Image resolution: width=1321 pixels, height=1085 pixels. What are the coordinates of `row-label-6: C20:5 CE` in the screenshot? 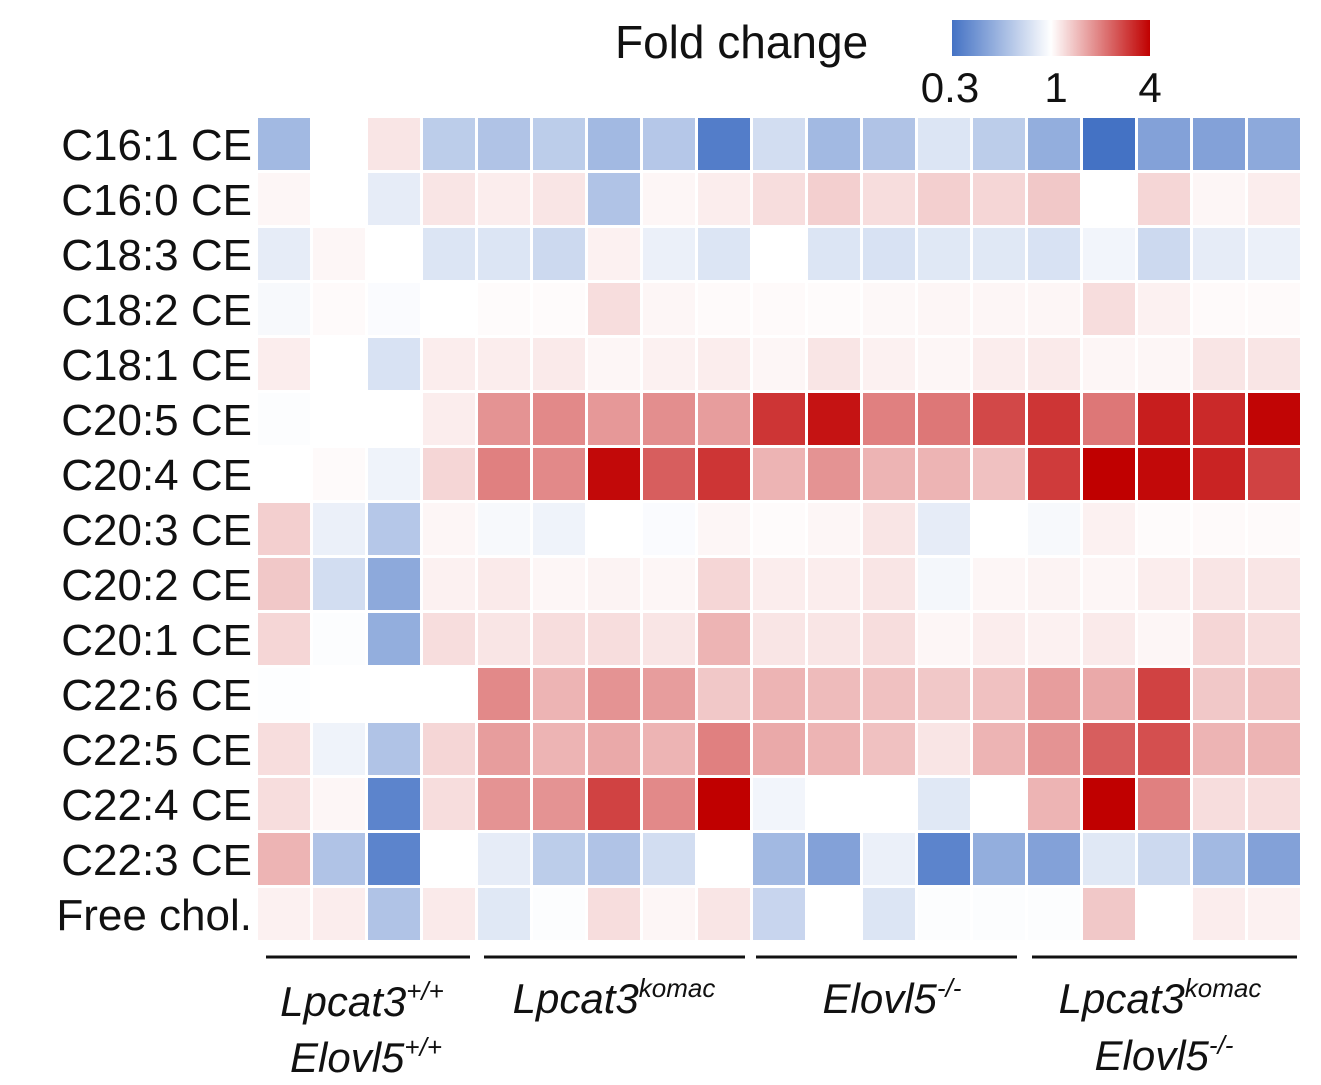 It's located at (156, 420).